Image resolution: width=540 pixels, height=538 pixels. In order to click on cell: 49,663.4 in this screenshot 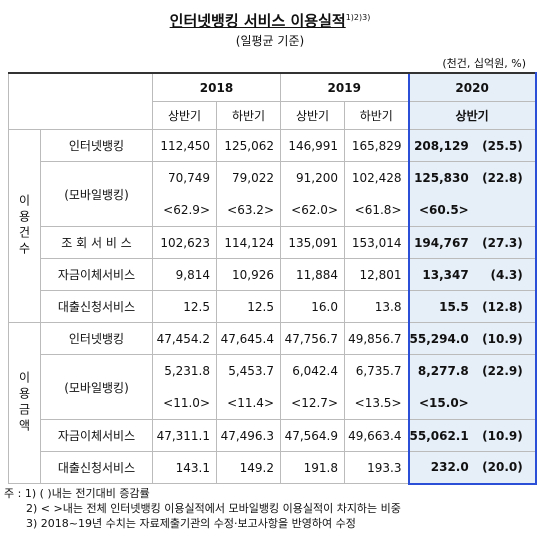, I will do `click(376, 435)`.